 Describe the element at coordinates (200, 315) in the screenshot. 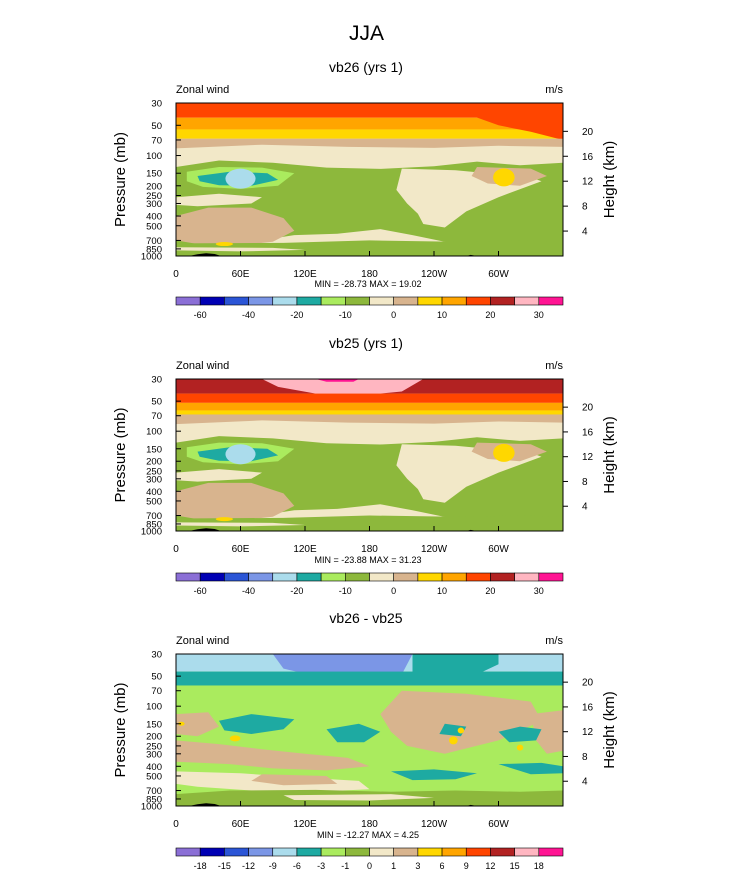

I see `colorbar-label: -60` at that location.